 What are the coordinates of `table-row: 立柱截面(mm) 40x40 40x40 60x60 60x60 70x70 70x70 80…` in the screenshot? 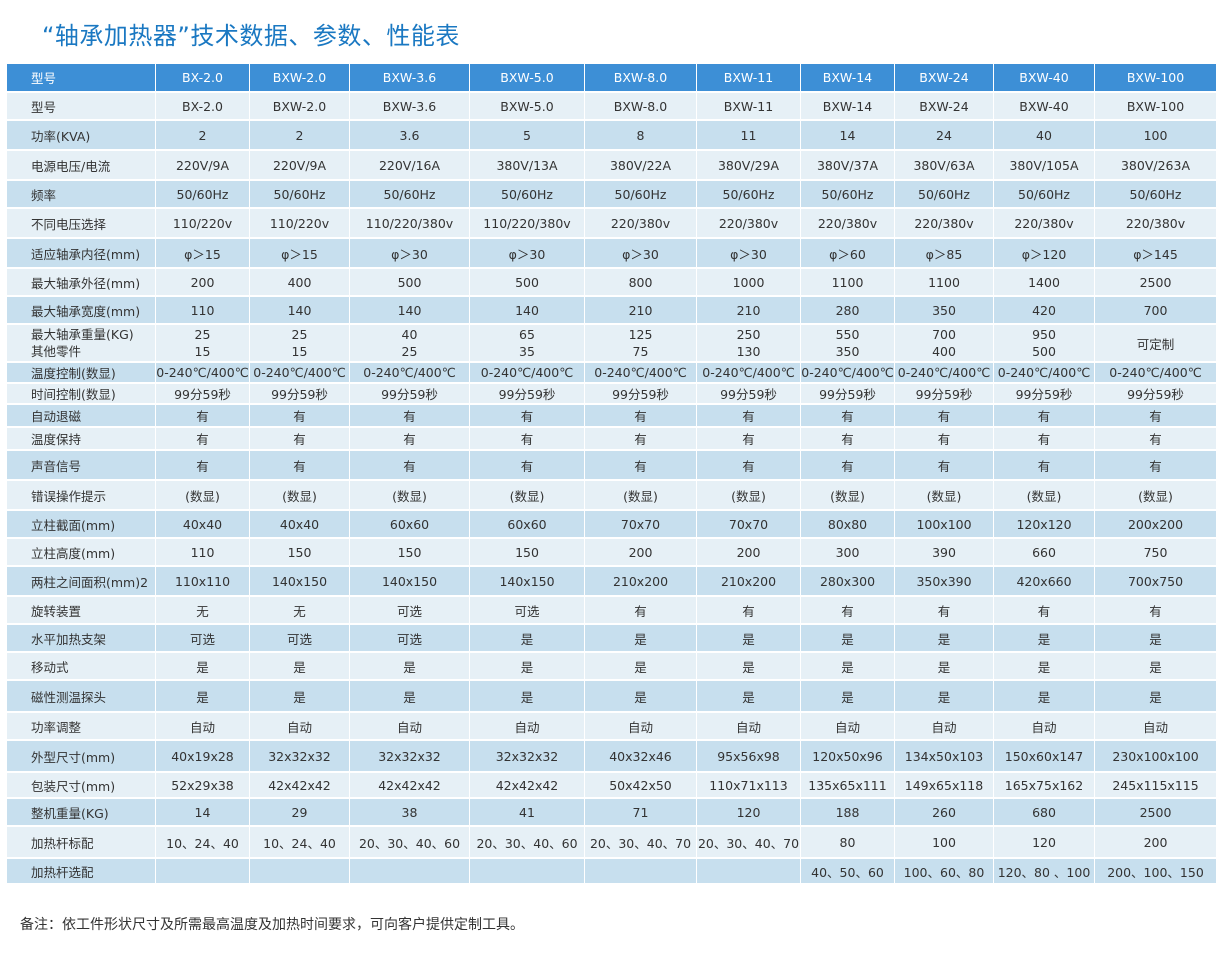 It's located at (612, 525).